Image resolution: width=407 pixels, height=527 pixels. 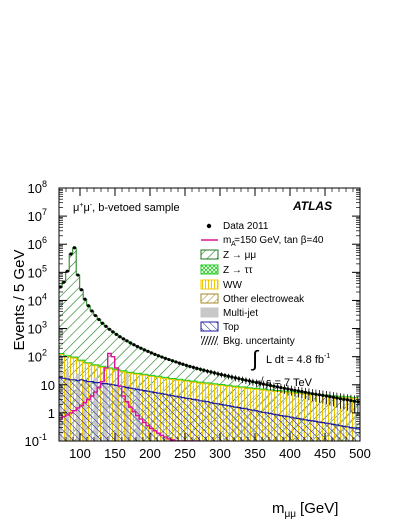 What do you see at coordinates (36, 440) in the screenshot?
I see `y-tick-label: 10⁻¹` at bounding box center [36, 440].